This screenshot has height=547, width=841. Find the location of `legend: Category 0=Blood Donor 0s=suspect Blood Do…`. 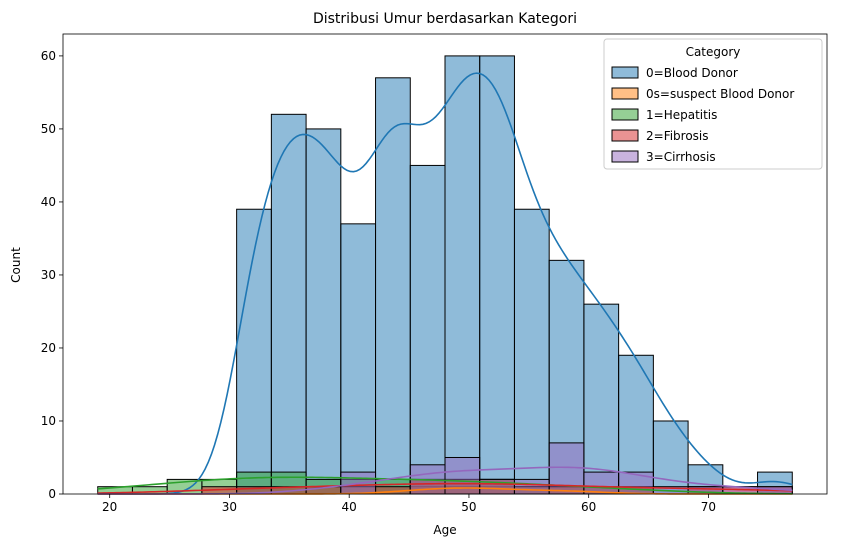

legend: Category 0=Blood Donor 0s=suspect Blood Do… is located at coordinates (713, 104).